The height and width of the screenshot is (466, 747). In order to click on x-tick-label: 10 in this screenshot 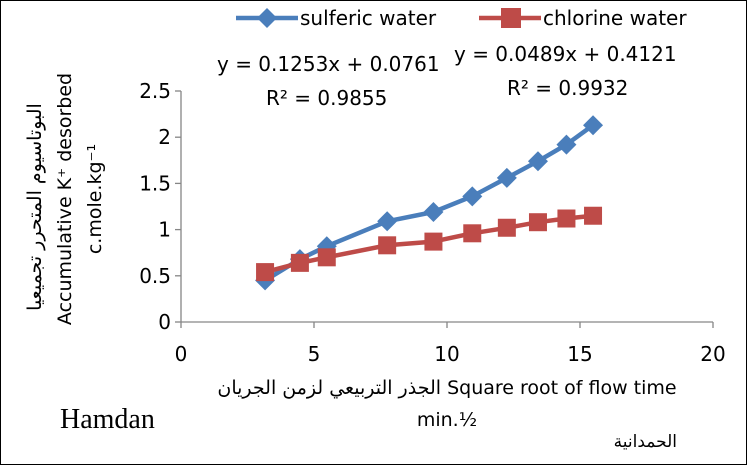, I will do `click(446, 354)`.